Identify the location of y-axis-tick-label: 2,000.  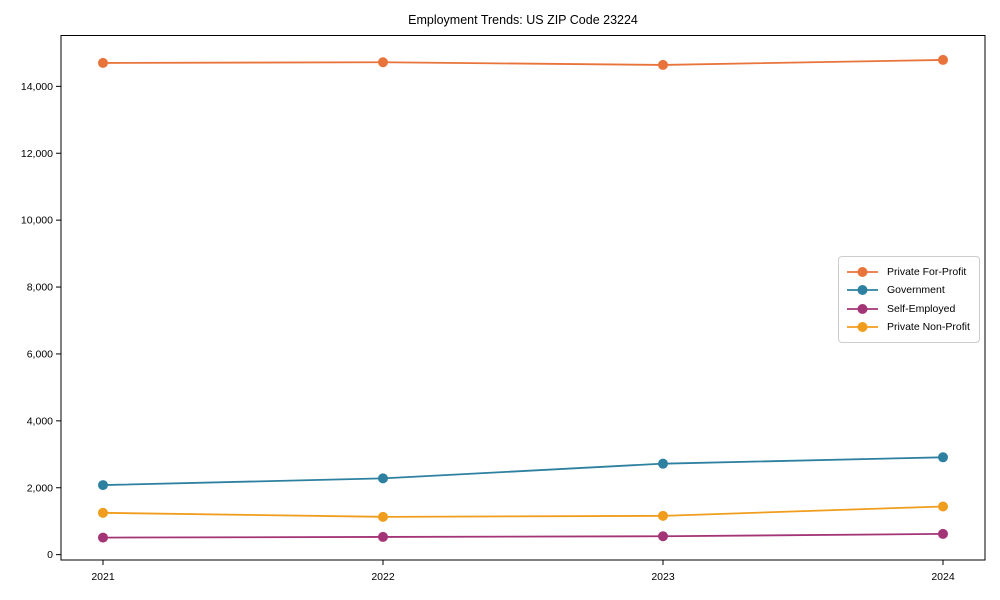
(40, 488).